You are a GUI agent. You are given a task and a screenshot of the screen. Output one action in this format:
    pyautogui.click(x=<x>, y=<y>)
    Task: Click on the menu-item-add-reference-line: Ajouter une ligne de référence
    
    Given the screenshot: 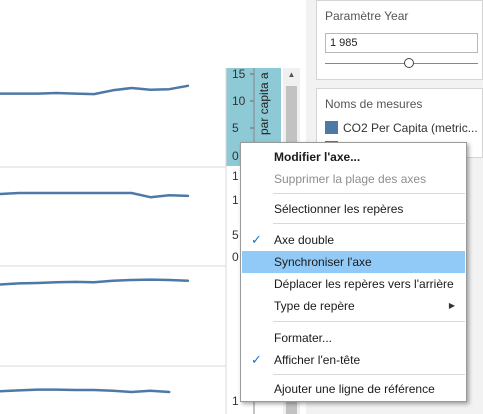 What is the action you would take?
    pyautogui.click(x=353, y=389)
    